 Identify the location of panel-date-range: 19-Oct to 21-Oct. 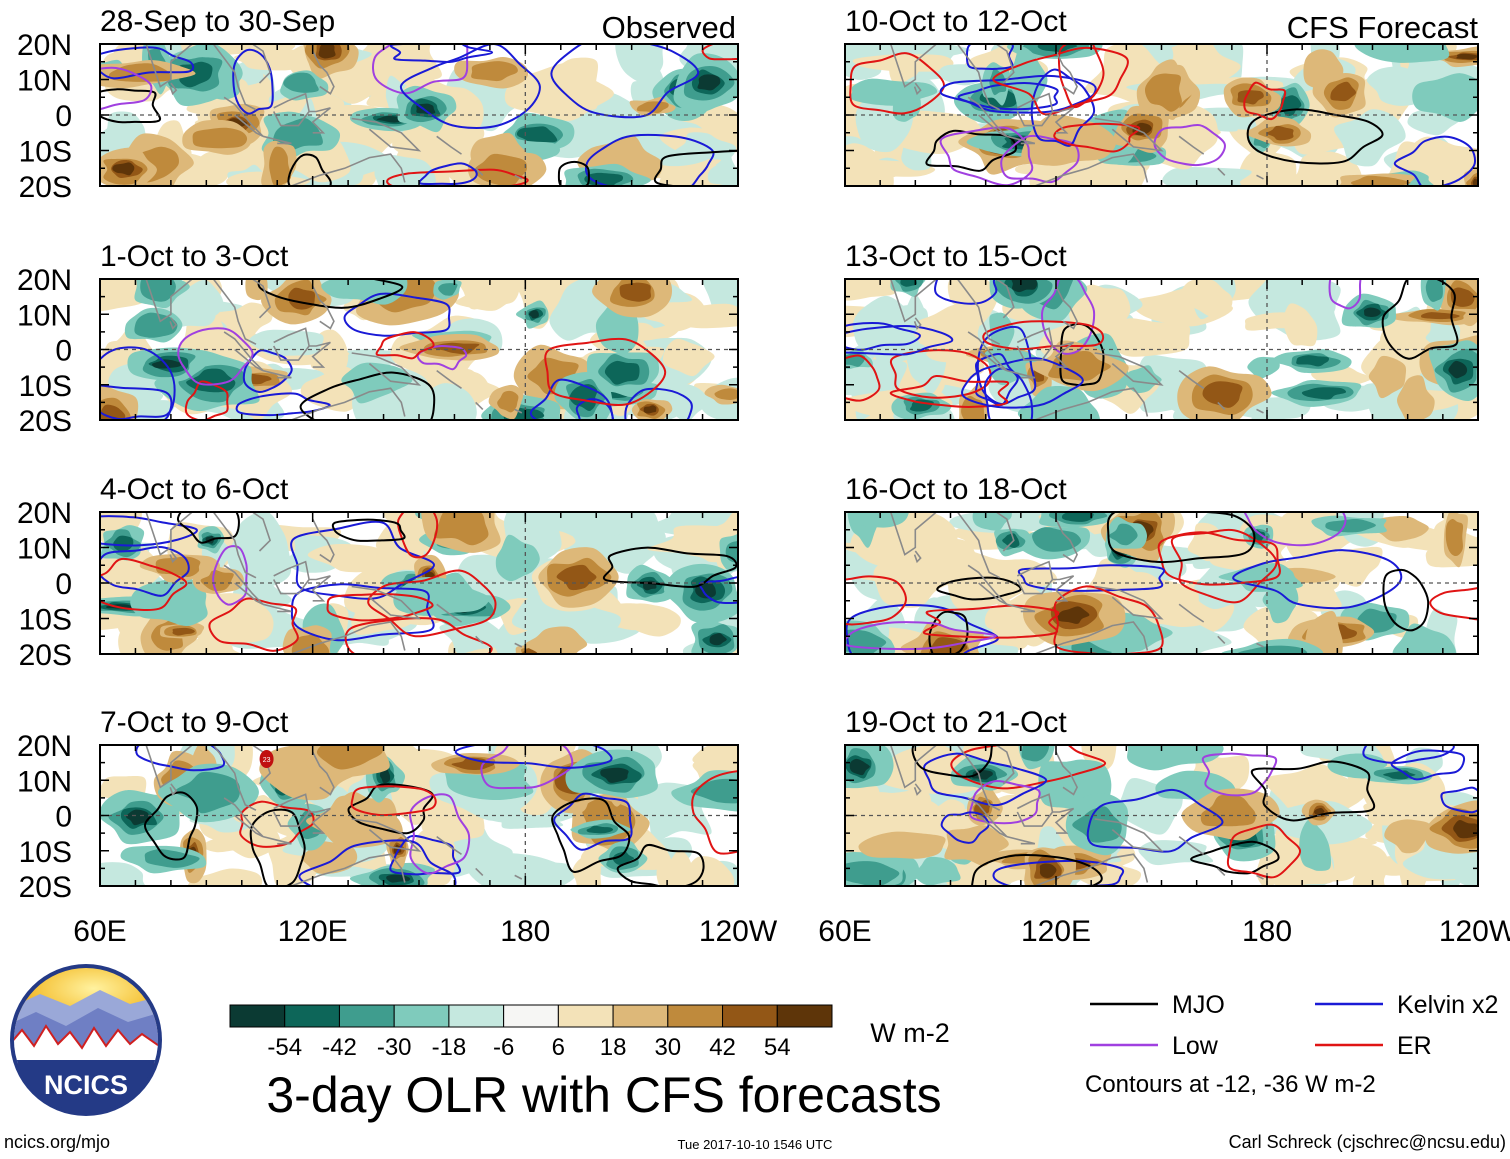
(956, 722).